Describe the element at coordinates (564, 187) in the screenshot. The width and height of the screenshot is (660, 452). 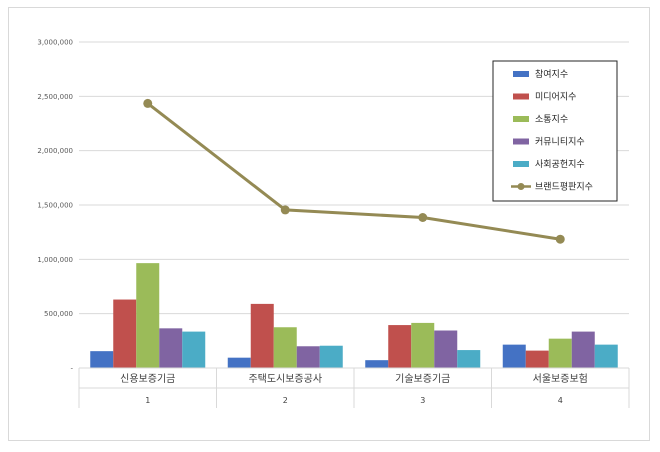
I see `legend-label: 브랜드평판지수` at that location.